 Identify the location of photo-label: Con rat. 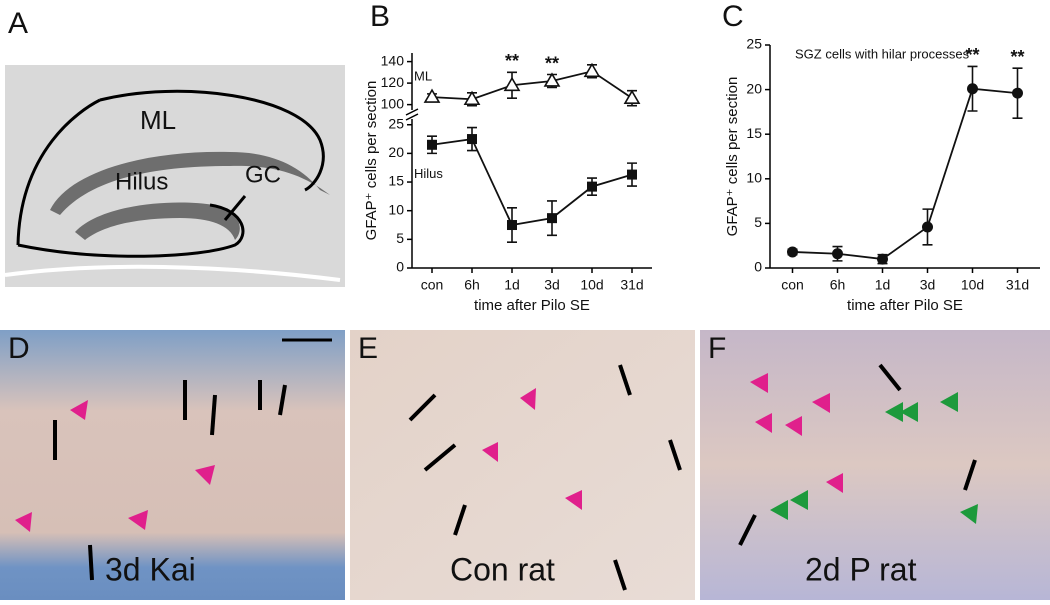
(502, 569).